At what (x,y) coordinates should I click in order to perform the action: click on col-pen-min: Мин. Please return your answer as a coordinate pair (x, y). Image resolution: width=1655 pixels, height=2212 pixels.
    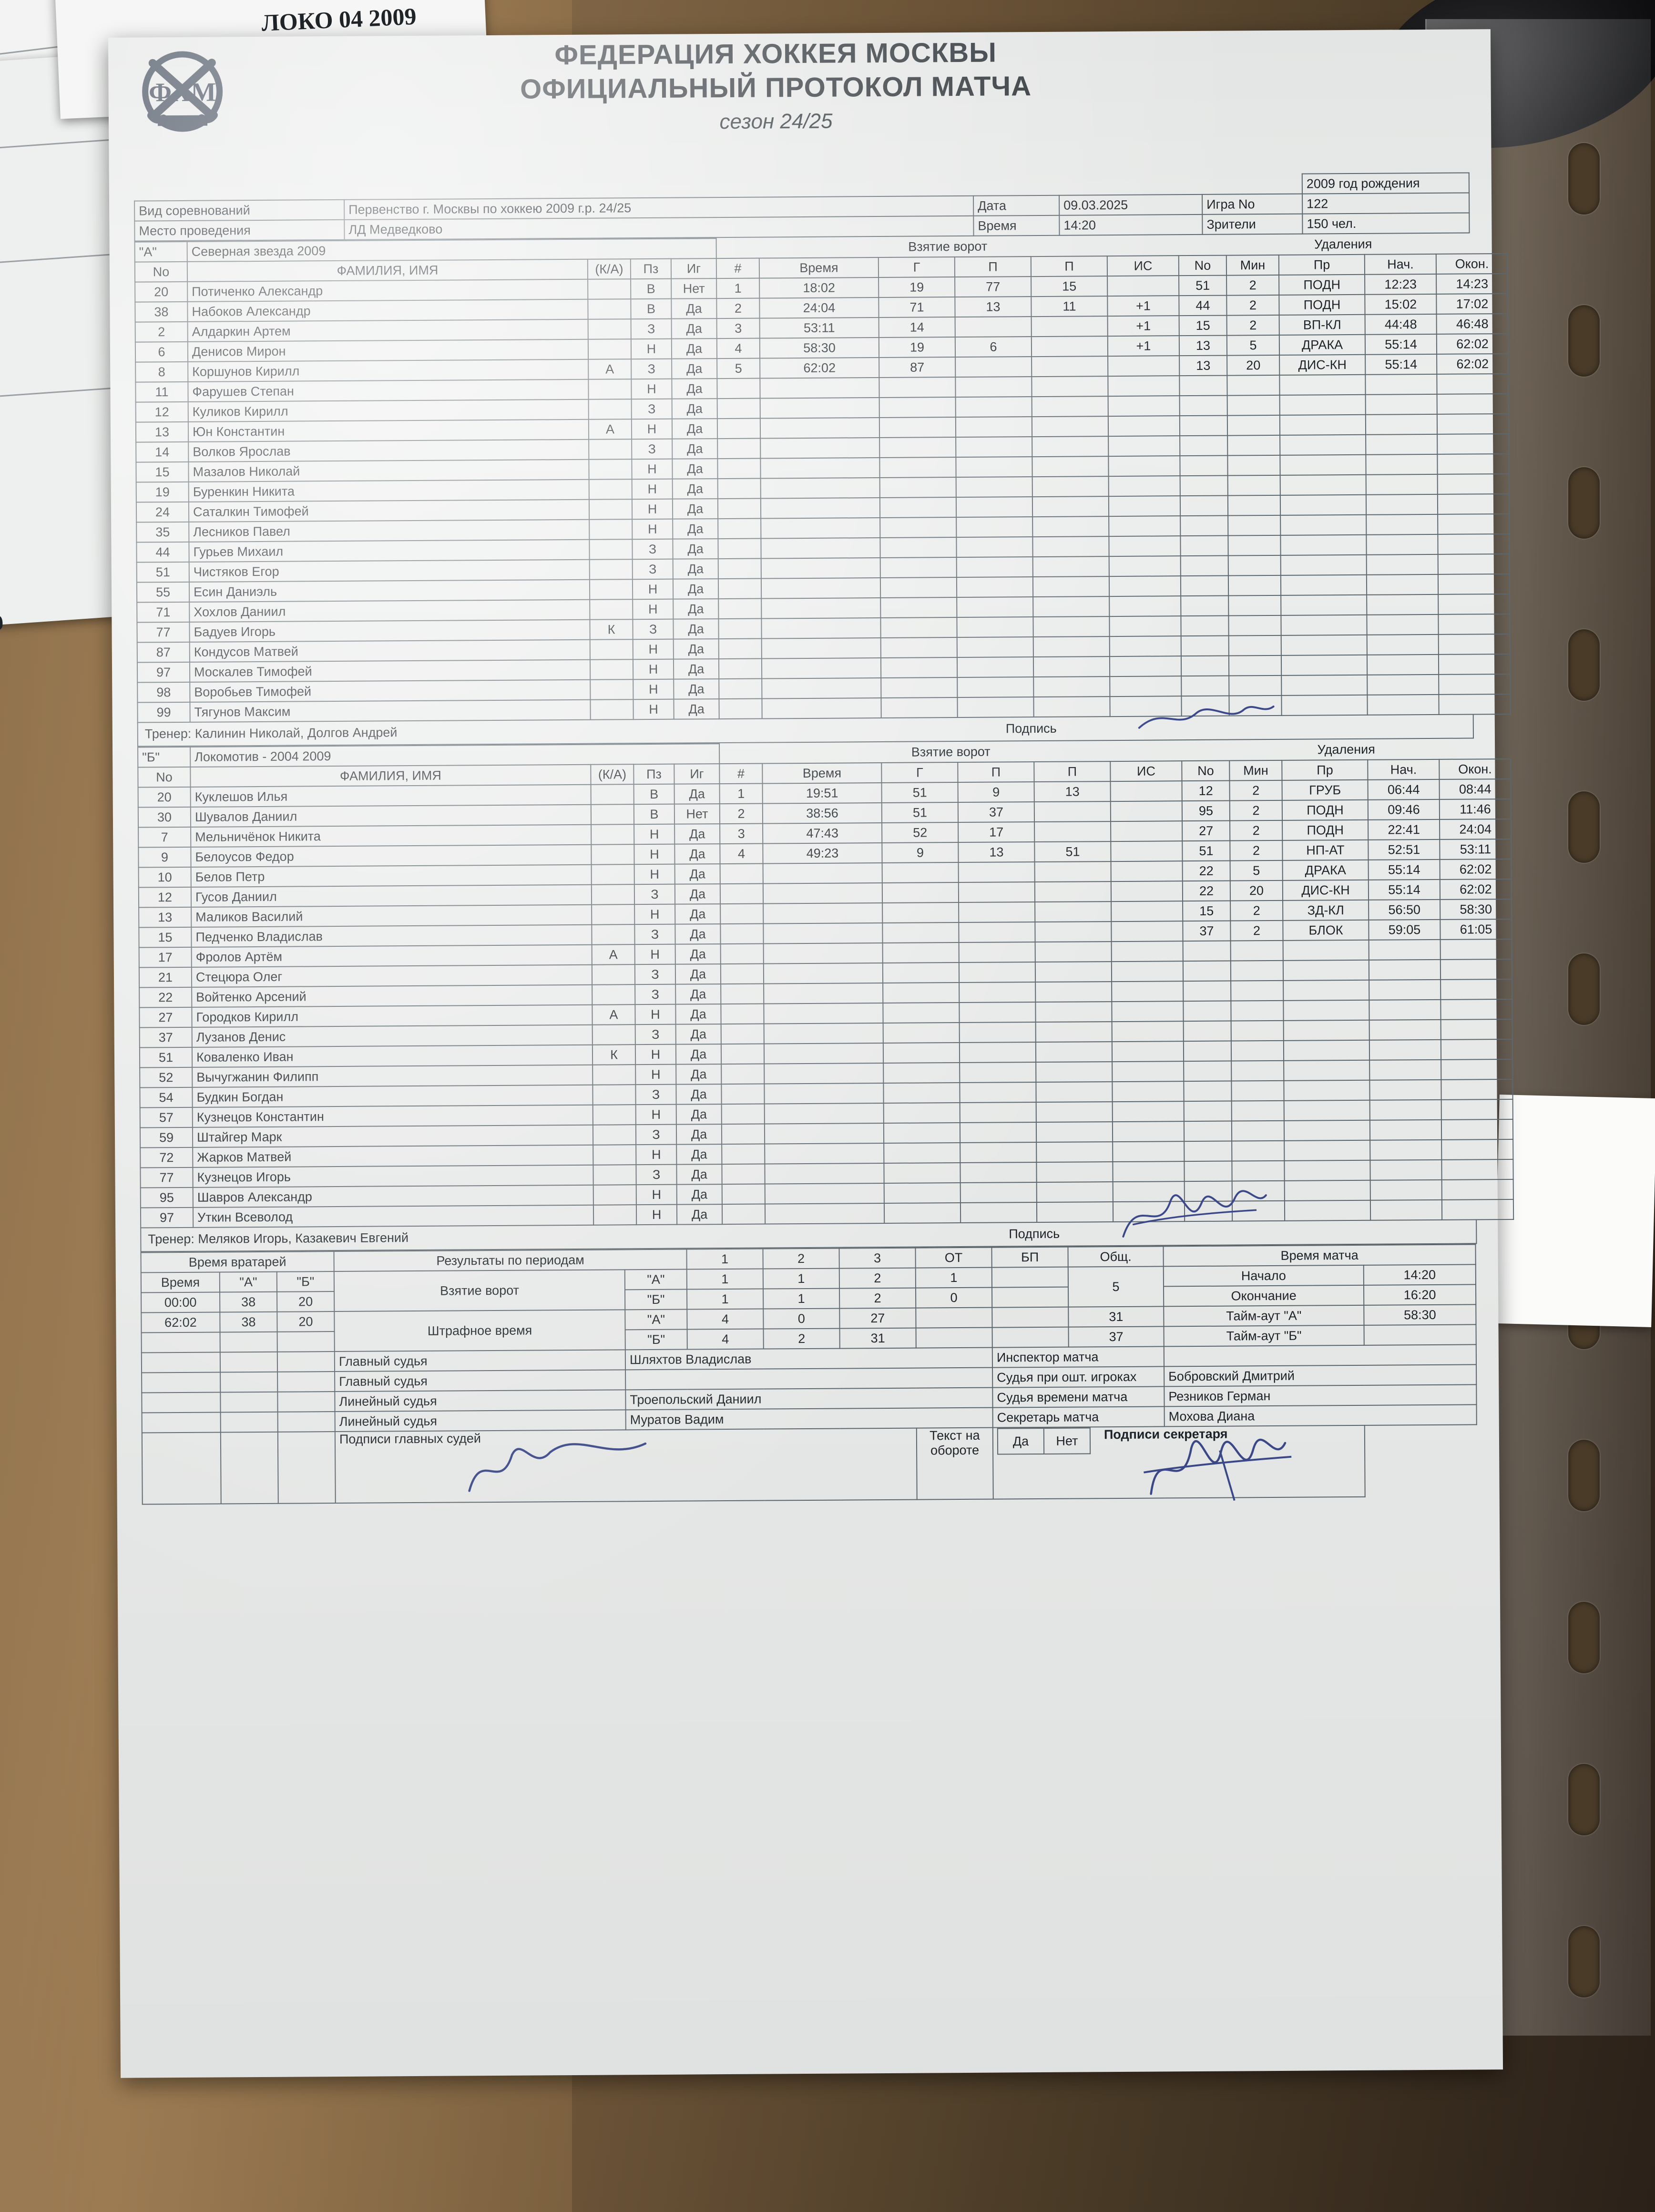
    Looking at the image, I should click on (1253, 265).